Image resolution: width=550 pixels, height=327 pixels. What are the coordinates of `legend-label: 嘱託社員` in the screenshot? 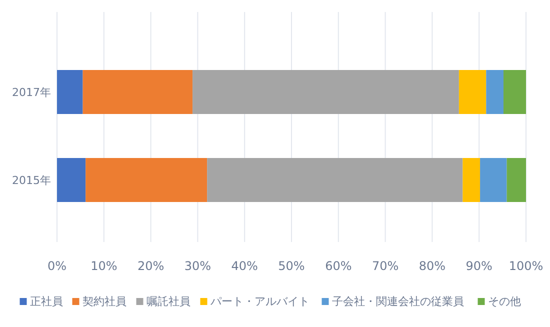 It's located at (168, 301).